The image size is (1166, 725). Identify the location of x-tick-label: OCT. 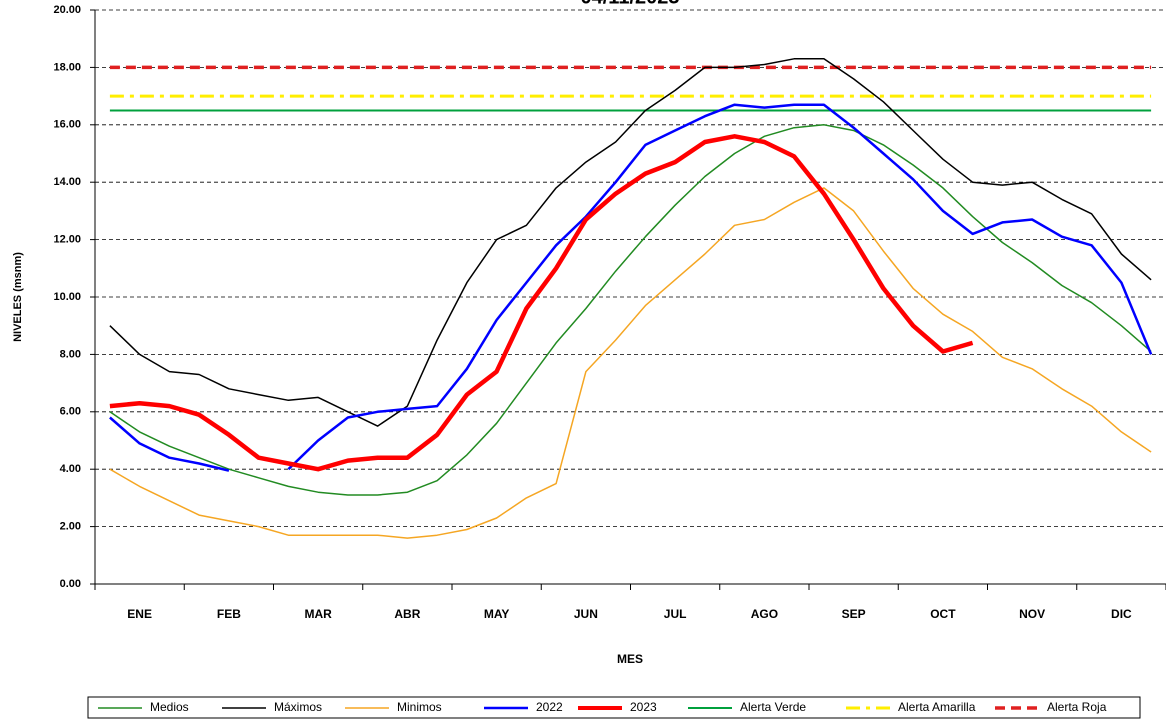
(943, 614).